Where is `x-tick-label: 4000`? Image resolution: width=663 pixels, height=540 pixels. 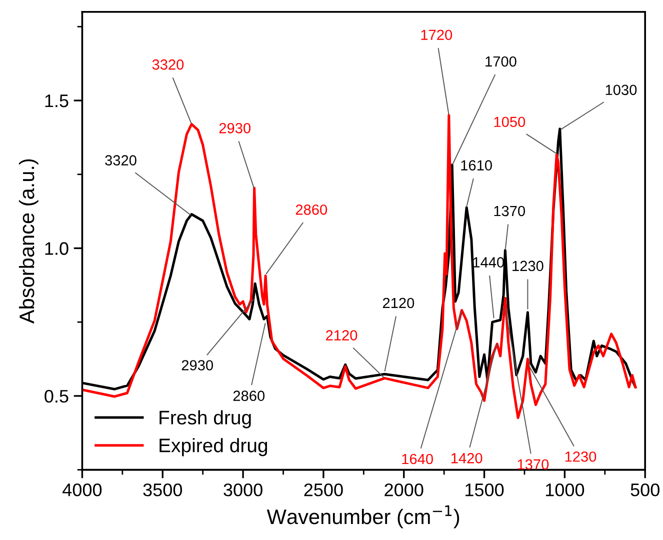 x-tick-label: 4000 is located at coordinates (82, 489).